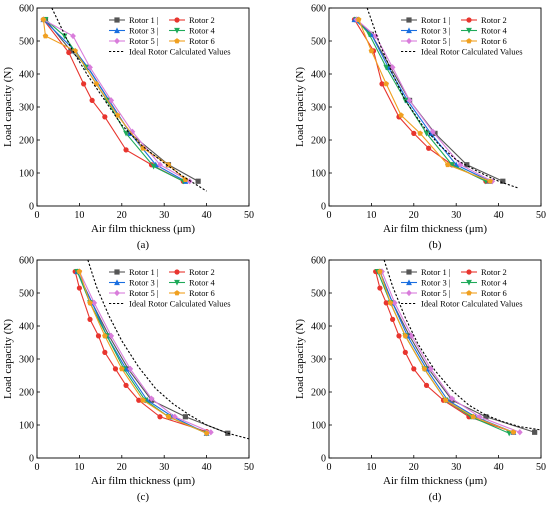 The height and width of the screenshot is (506, 550). Describe the element at coordinates (143, 245) in the screenshot. I see `panel-label: (a)` at that location.